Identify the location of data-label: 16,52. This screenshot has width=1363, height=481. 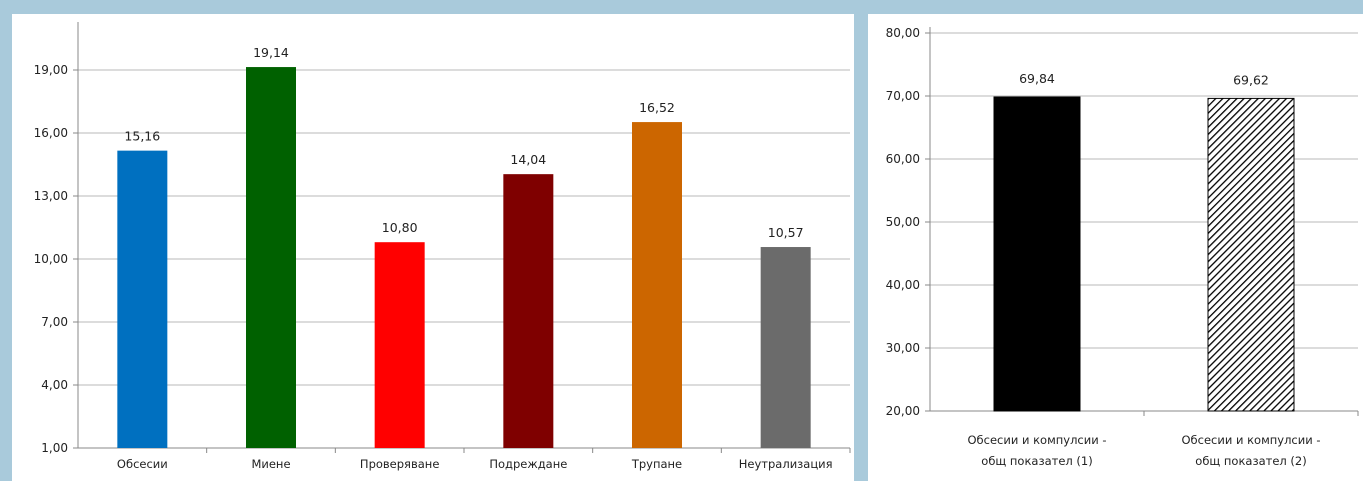
(657, 107).